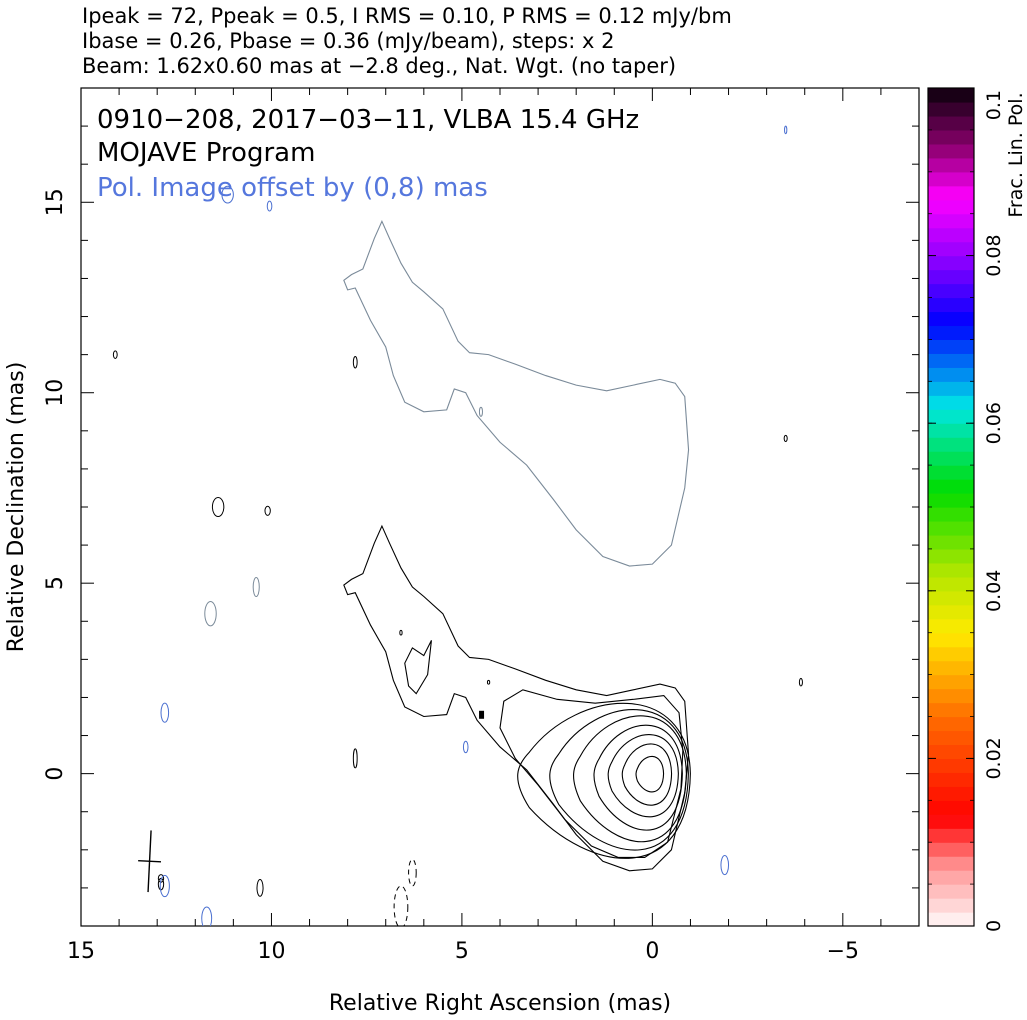 The image size is (1027, 1020). Describe the element at coordinates (994, 105) in the screenshot. I see `colorbar-tick-label: 0.1` at that location.